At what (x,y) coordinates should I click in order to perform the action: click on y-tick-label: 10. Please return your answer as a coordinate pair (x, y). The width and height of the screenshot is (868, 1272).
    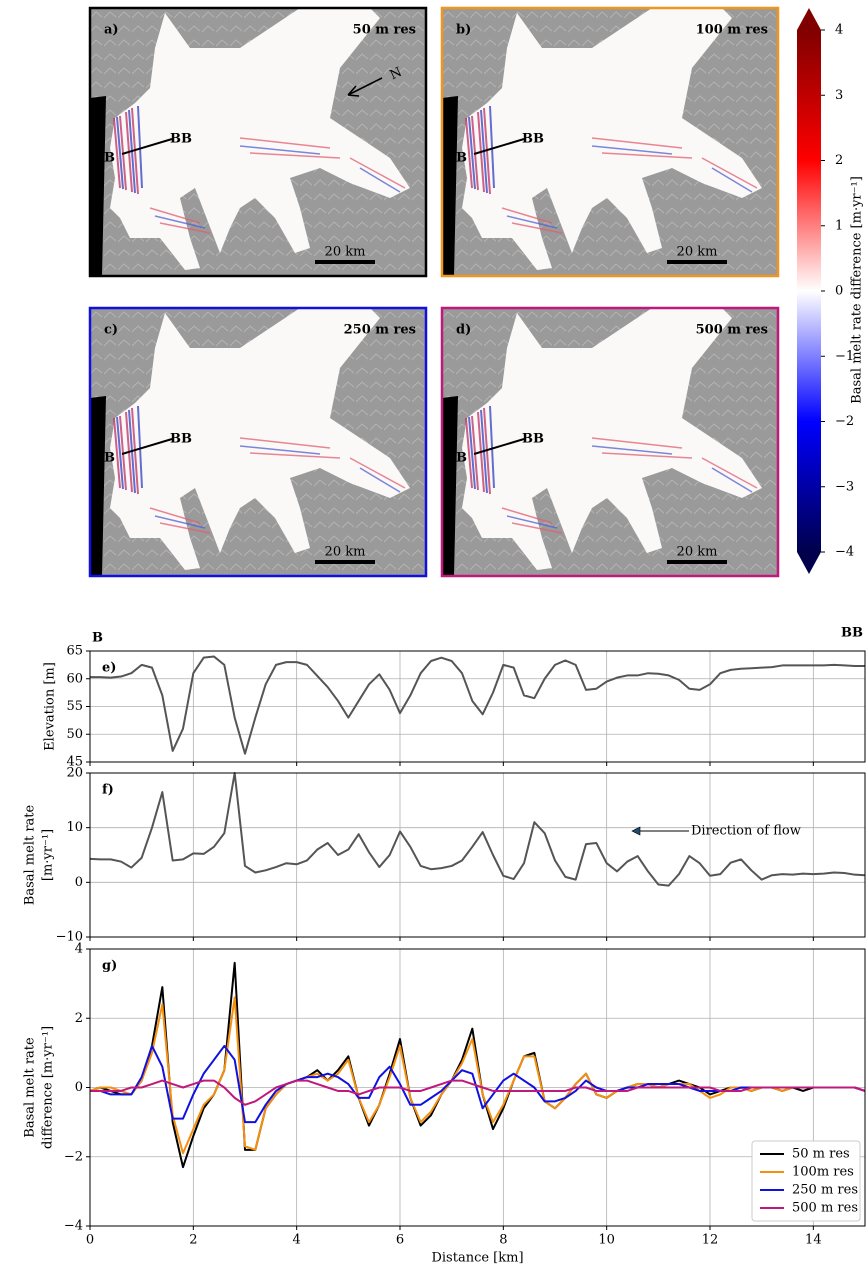
    Looking at the image, I should click on (74, 827).